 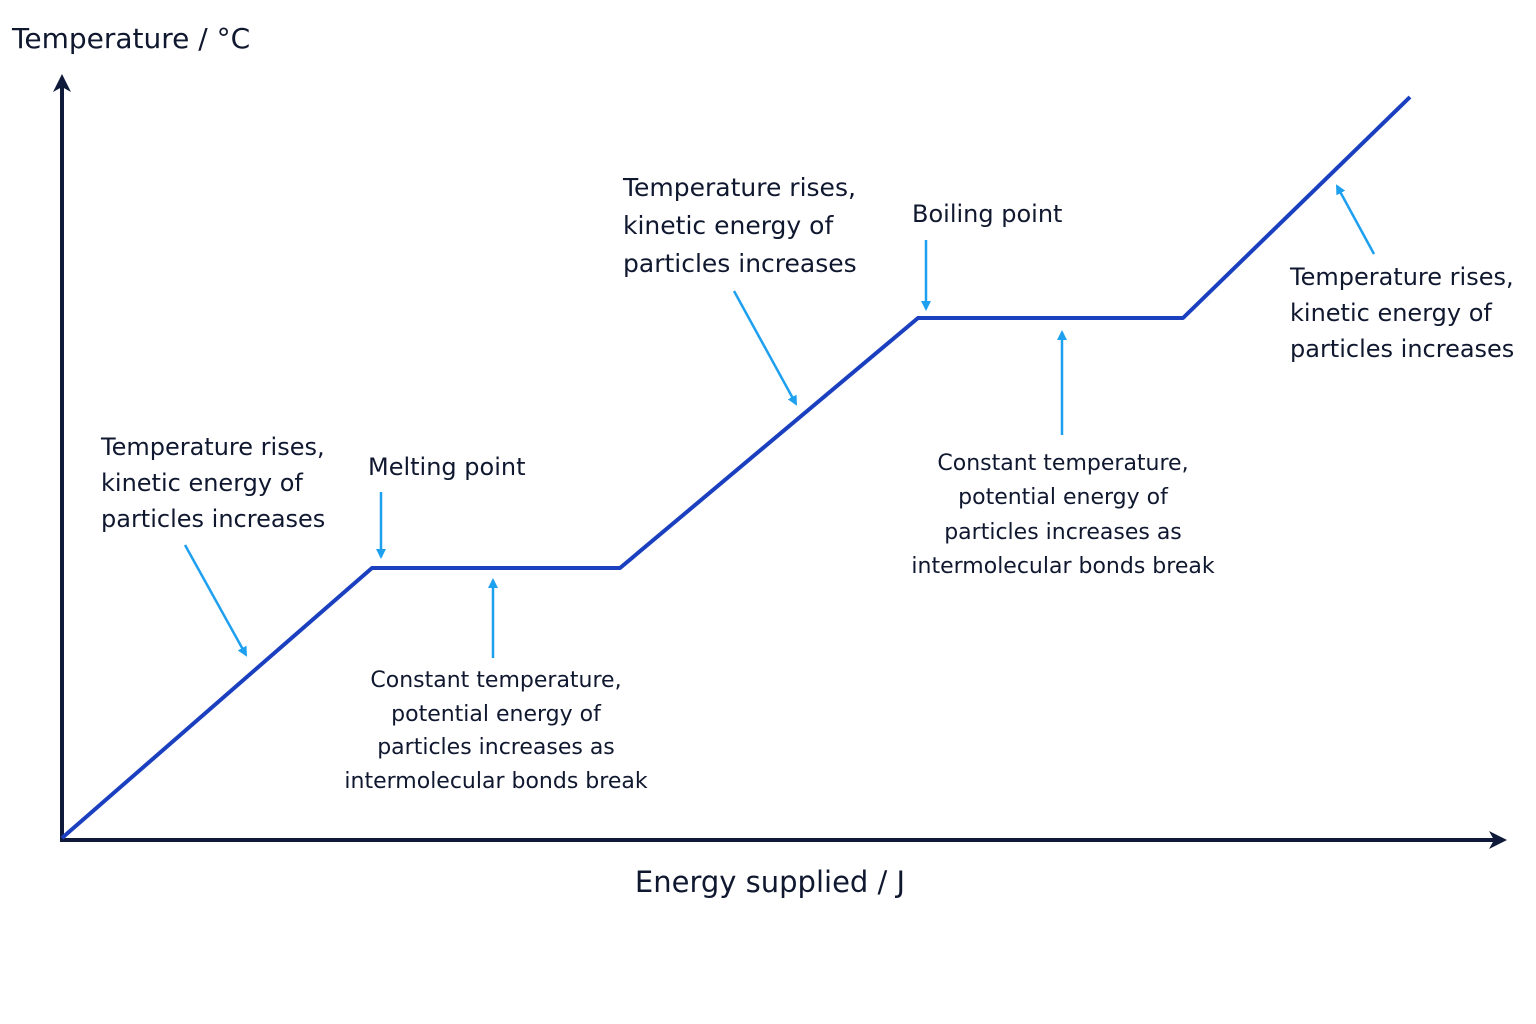 I want to click on annotation-line: Boiling point, so click(x=987, y=214).